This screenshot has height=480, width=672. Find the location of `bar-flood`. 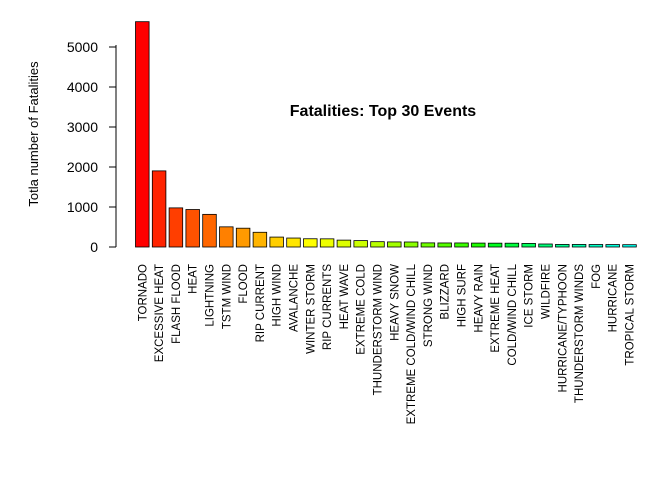

bar-flood is located at coordinates (243, 237).